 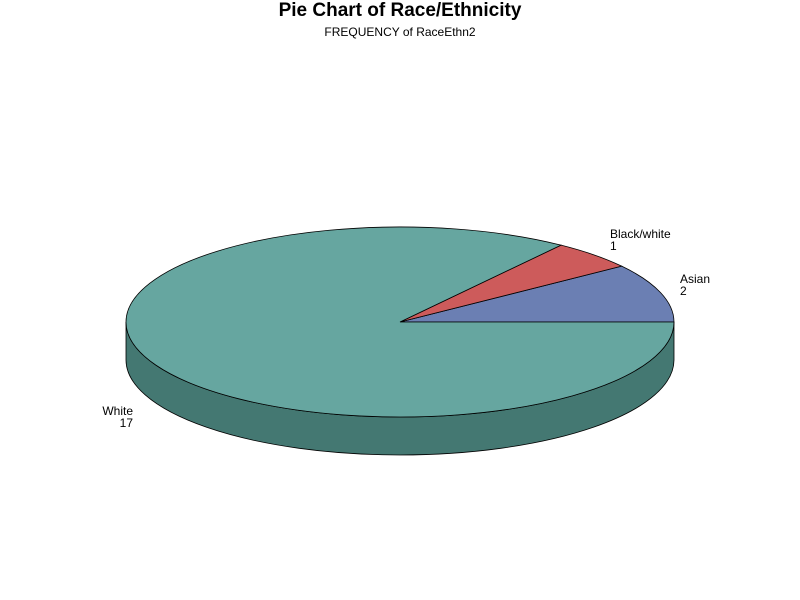 What do you see at coordinates (400, 10) in the screenshot?
I see `chart-title: Pie Chart of Race/Ethnicity` at bounding box center [400, 10].